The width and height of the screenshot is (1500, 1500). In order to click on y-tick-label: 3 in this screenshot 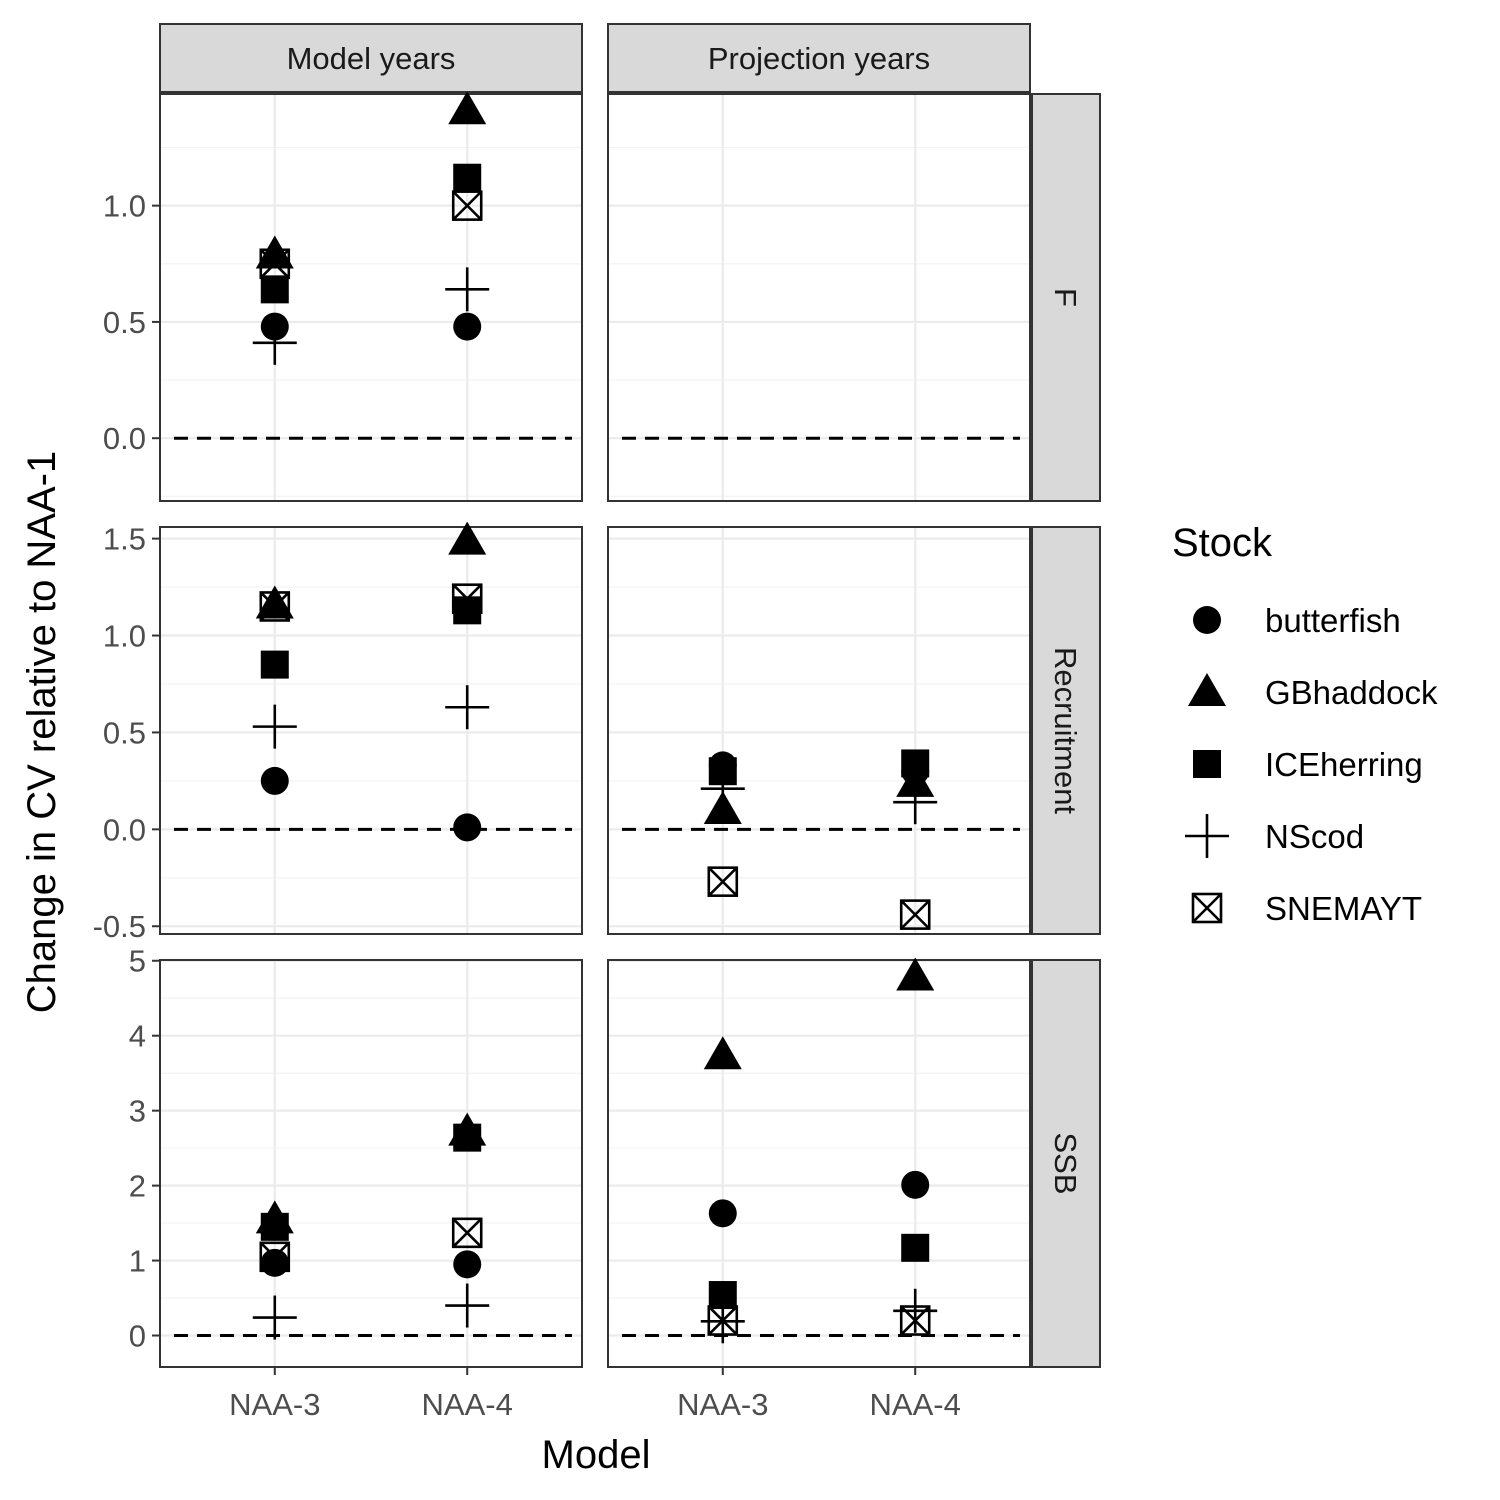, I will do `click(137, 1111)`.